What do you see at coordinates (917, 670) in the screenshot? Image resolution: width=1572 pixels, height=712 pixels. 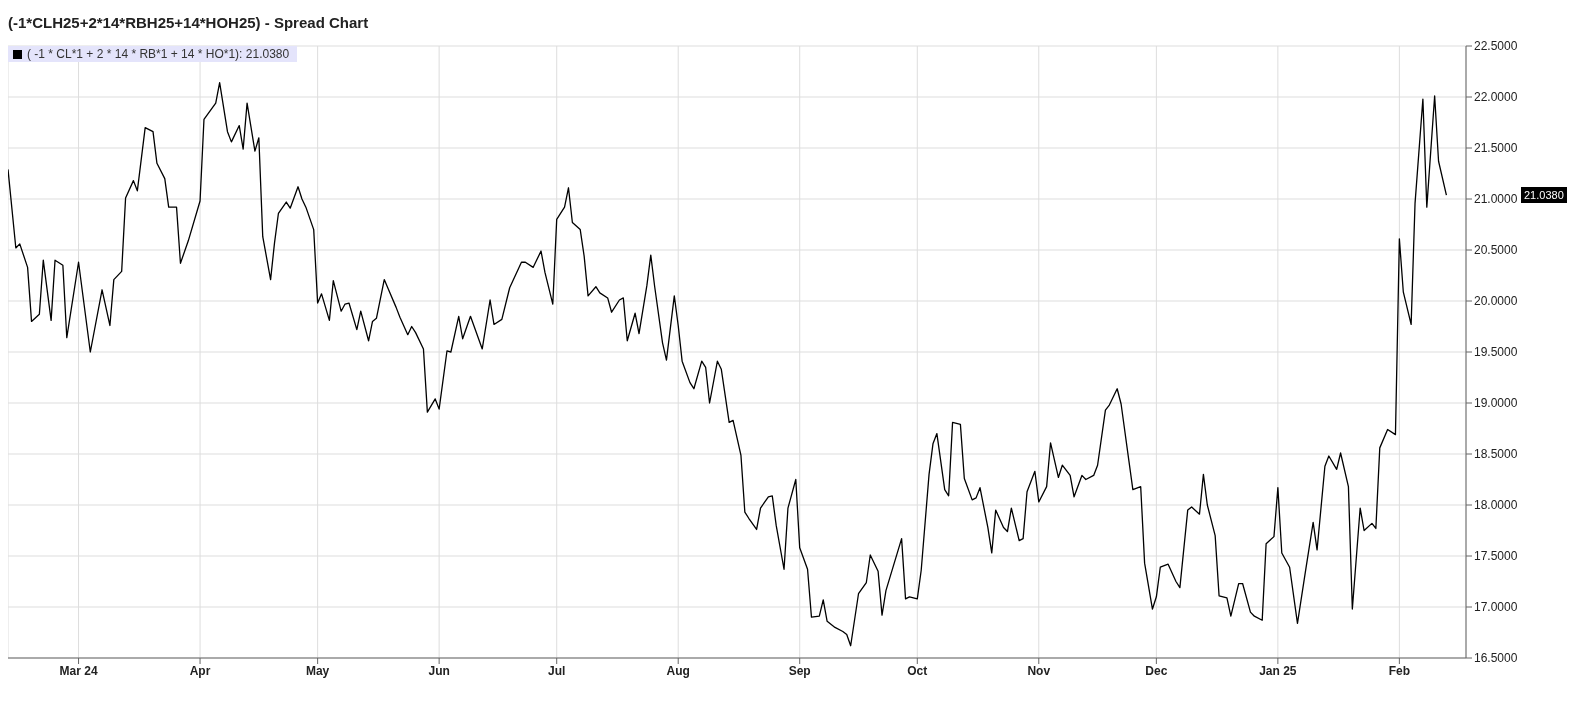 I see `x-tick-label: Oct` at bounding box center [917, 670].